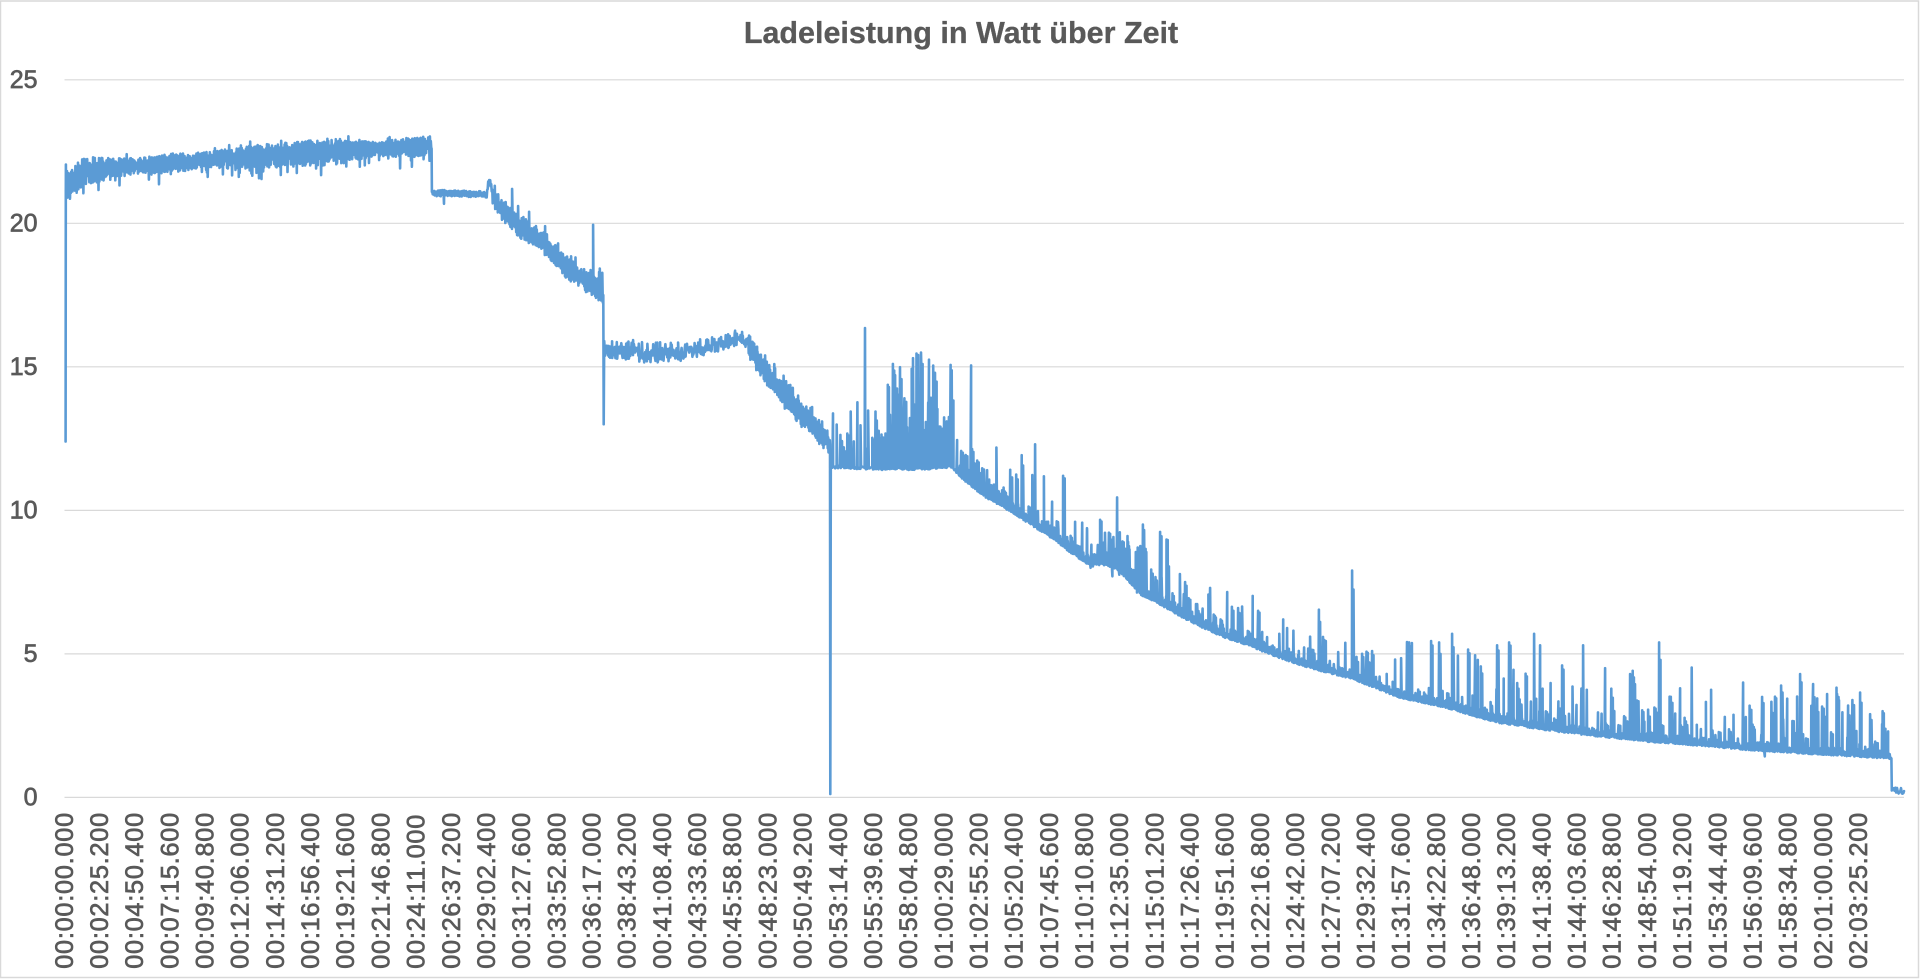  What do you see at coordinates (1507, 890) in the screenshot?
I see `svg-text: 01:39:13.200` at bounding box center [1507, 890].